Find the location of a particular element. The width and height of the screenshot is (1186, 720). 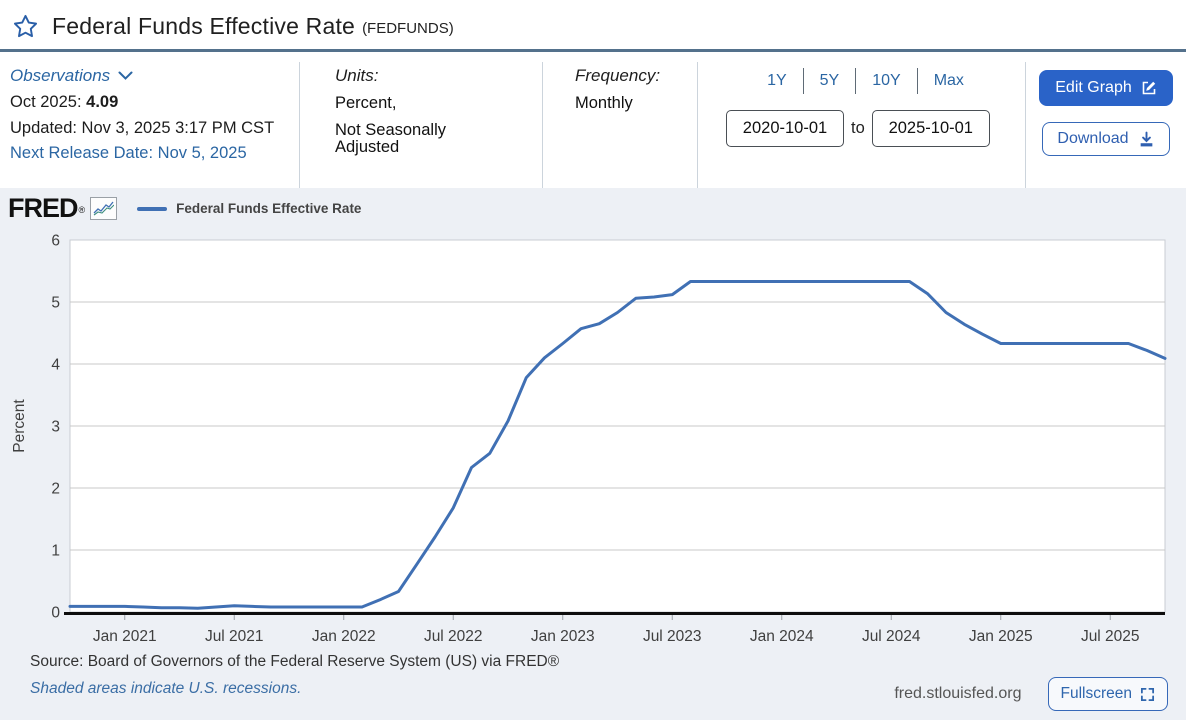

title-bar: Federal Funds Effective Rate (FEDFUNDS) is located at coordinates (593, 22).